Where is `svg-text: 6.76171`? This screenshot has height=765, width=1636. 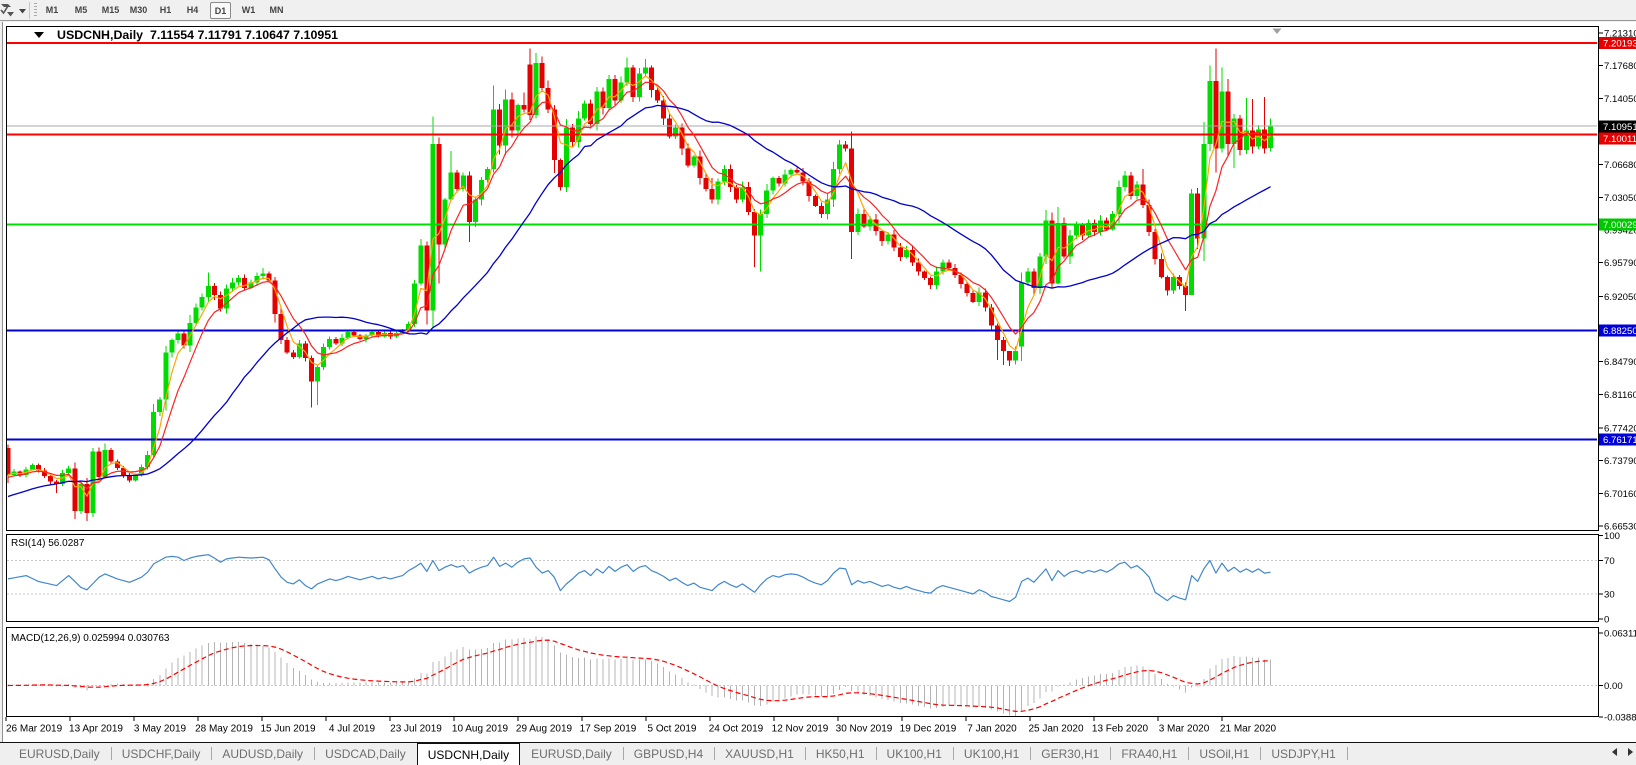
svg-text: 6.76171 is located at coordinates (1619, 440).